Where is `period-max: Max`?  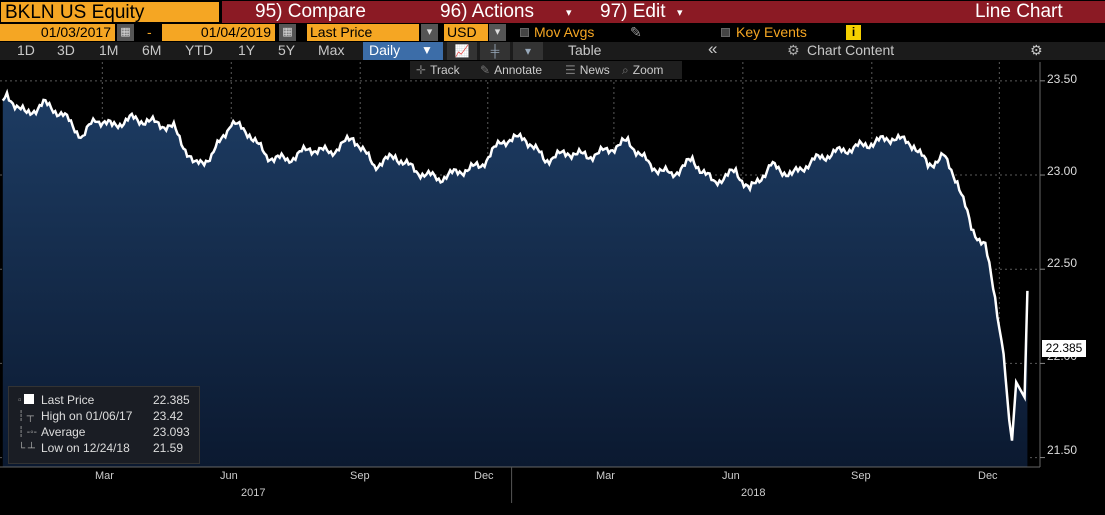 period-max: Max is located at coordinates (331, 50).